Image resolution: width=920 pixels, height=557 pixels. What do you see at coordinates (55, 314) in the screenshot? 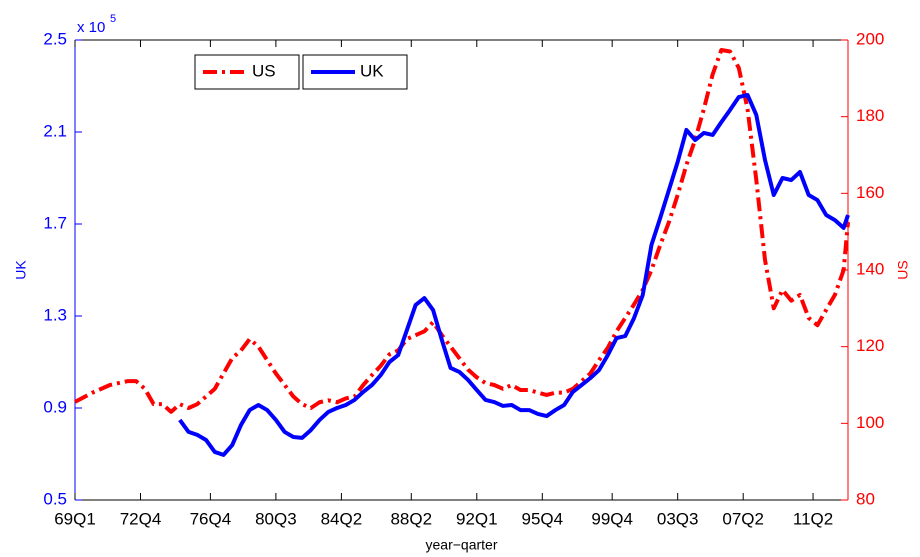
I see `y-tick-label: 1.3` at bounding box center [55, 314].